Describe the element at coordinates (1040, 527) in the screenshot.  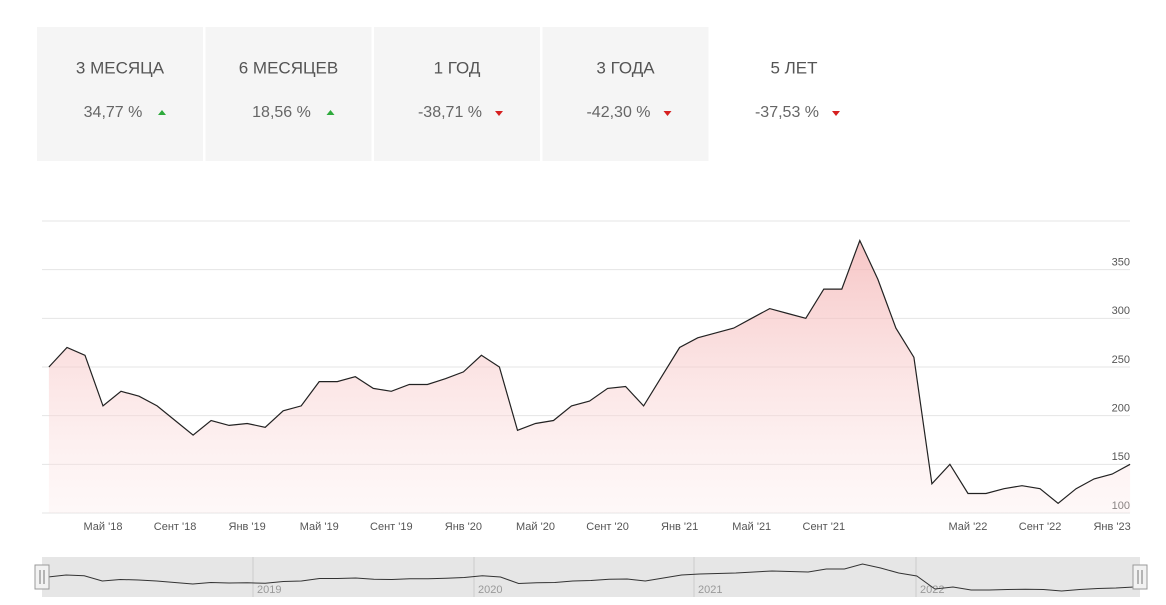
I see `x-tick-label: Сент '22` at that location.